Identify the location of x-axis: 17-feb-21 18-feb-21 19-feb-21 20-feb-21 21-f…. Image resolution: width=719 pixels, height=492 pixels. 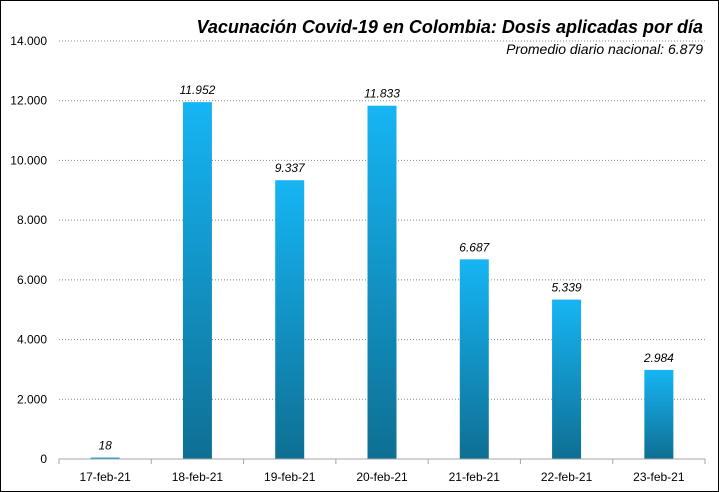
(382, 471).